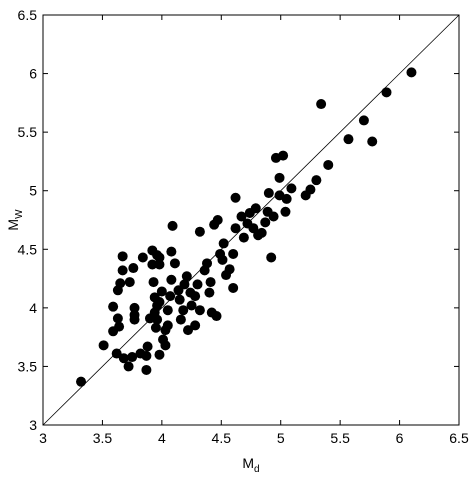 The width and height of the screenshot is (474, 484). Describe the element at coordinates (13, 225) in the screenshot. I see `y-label-base: M` at that location.